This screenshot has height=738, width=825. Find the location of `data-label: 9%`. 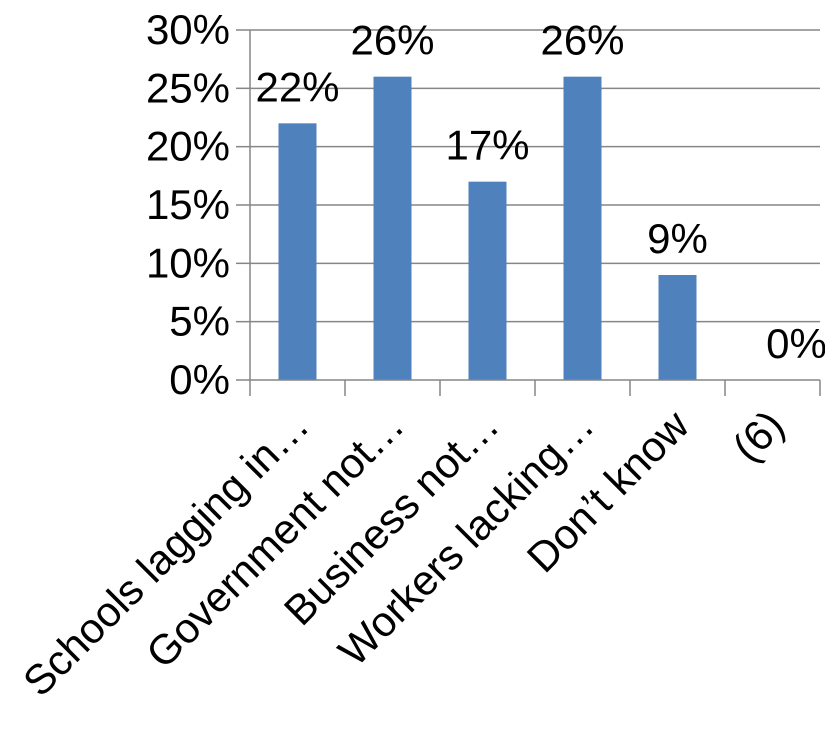

data-label: 9% is located at coordinates (677, 238).